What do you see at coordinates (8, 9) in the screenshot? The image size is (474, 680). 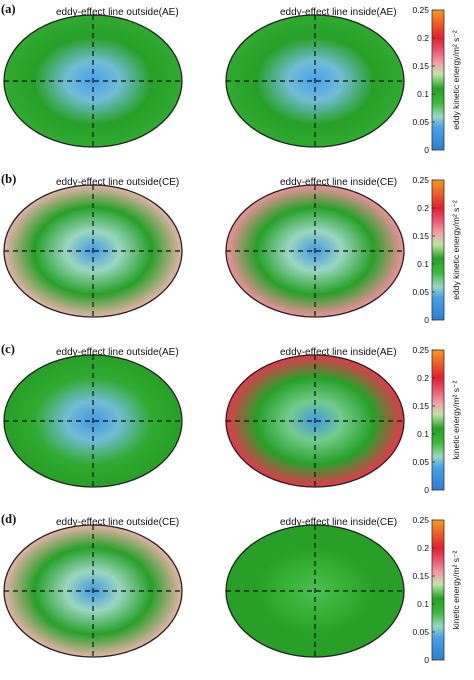 I see `panel-label: (a)` at bounding box center [8, 9].